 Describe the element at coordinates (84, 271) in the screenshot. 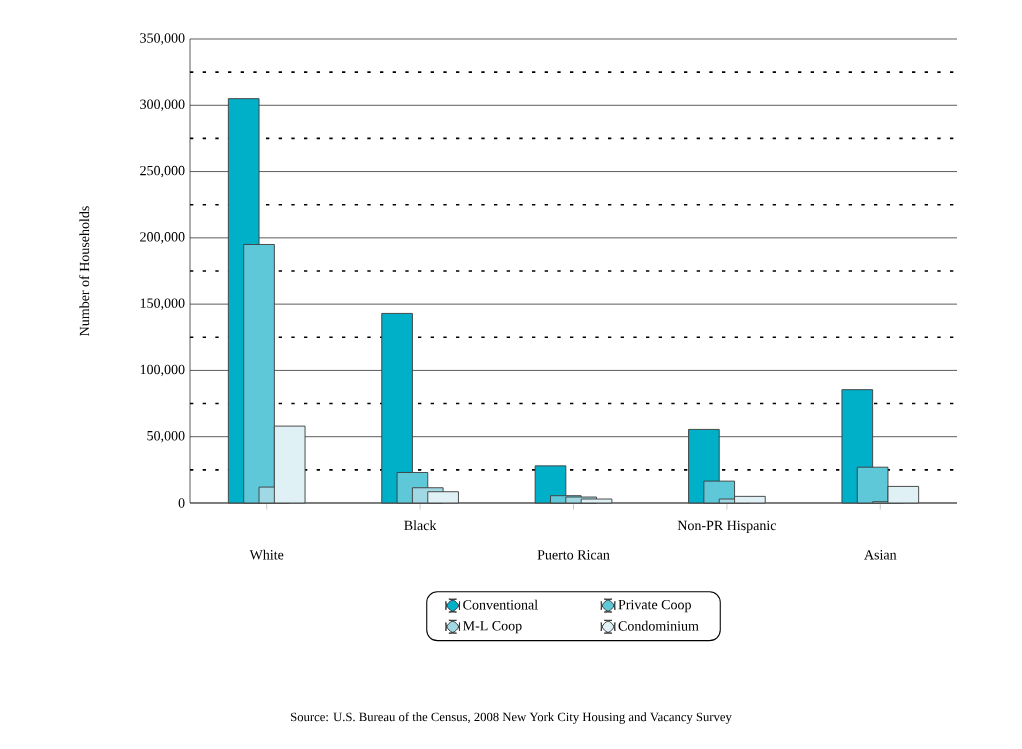

I see `y-axis-title: Number of Households` at that location.